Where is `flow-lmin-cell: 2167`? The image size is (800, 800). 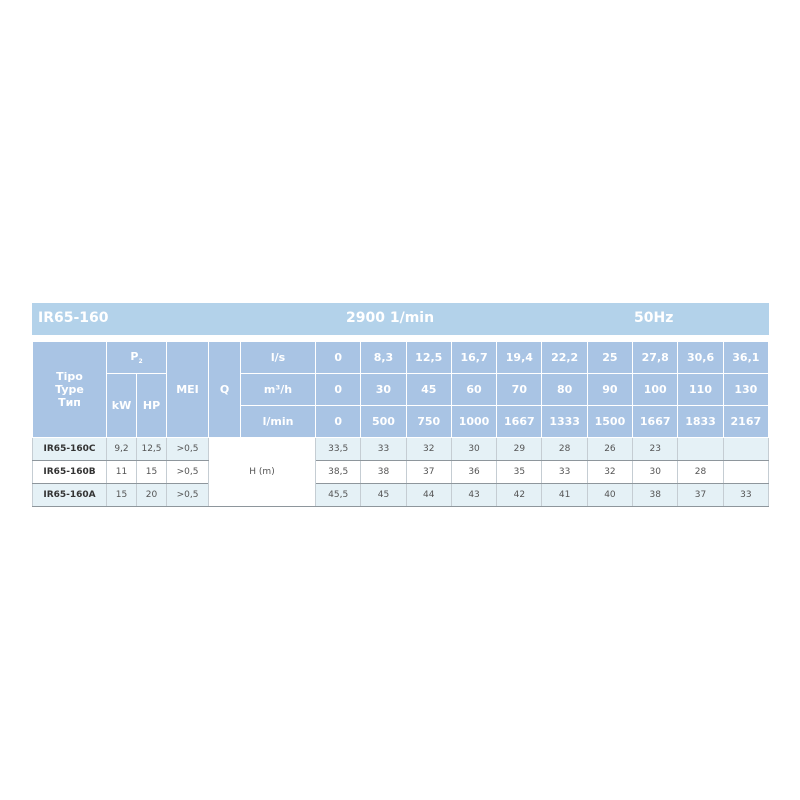 flow-lmin-cell: 2167 is located at coordinates (746, 421).